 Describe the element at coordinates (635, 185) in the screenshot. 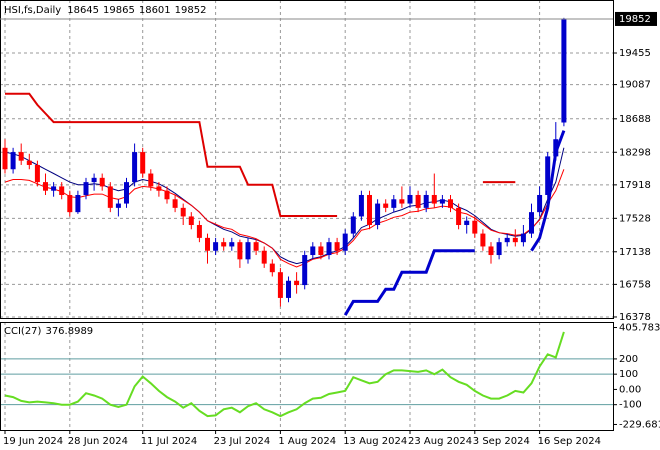

I see `y-tick-label: 17918` at that location.